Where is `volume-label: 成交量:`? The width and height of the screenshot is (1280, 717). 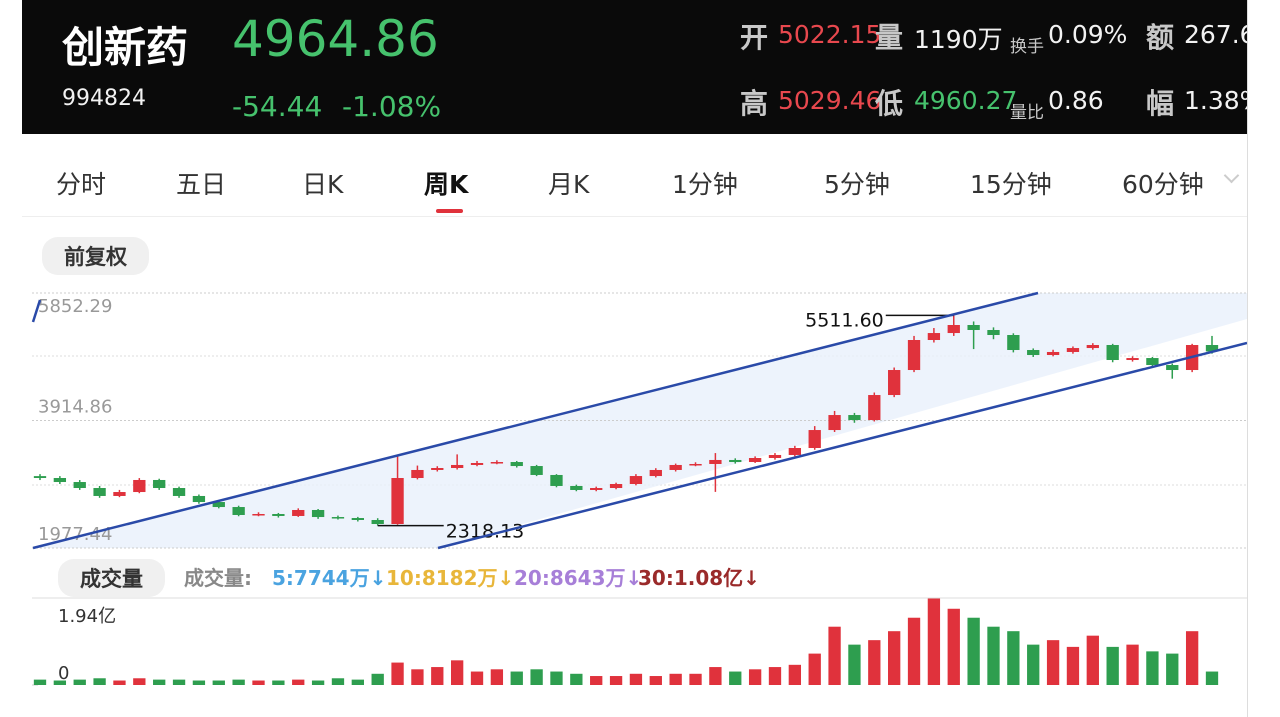
volume-label: 成交量: is located at coordinates (218, 578).